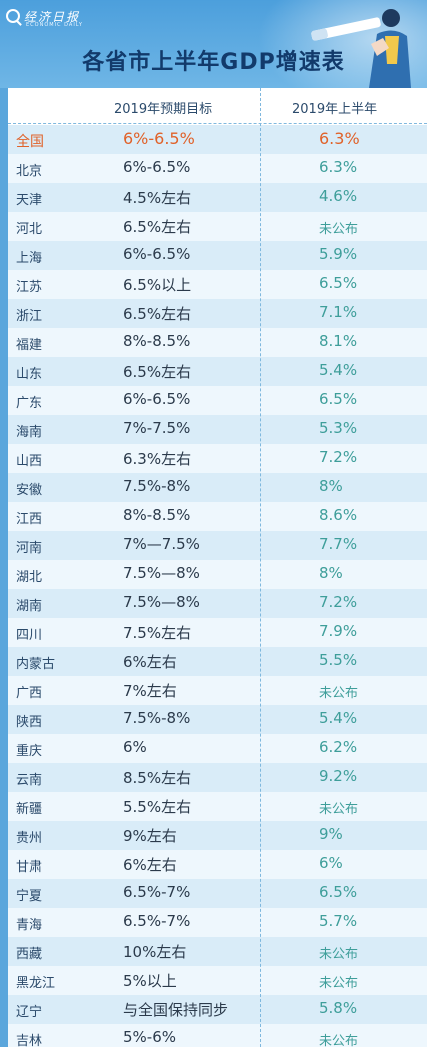  I want to click on actual-value: 5.7%, so click(338, 921).